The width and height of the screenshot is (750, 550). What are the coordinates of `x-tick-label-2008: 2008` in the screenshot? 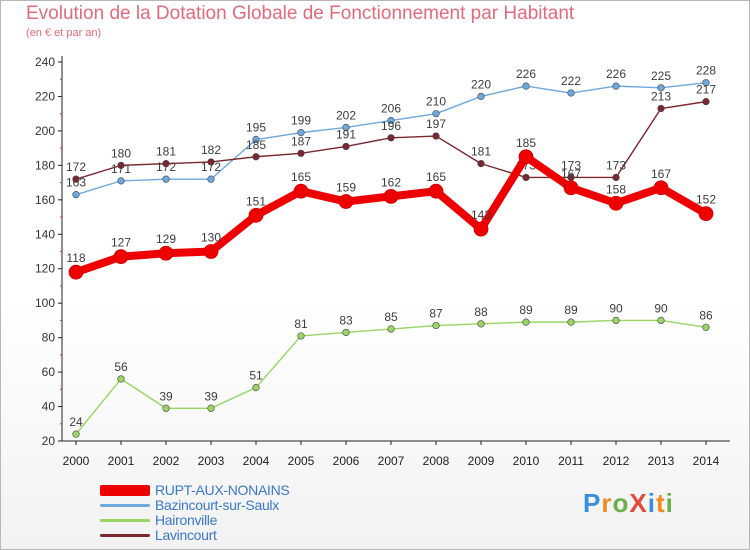 It's located at (436, 461).